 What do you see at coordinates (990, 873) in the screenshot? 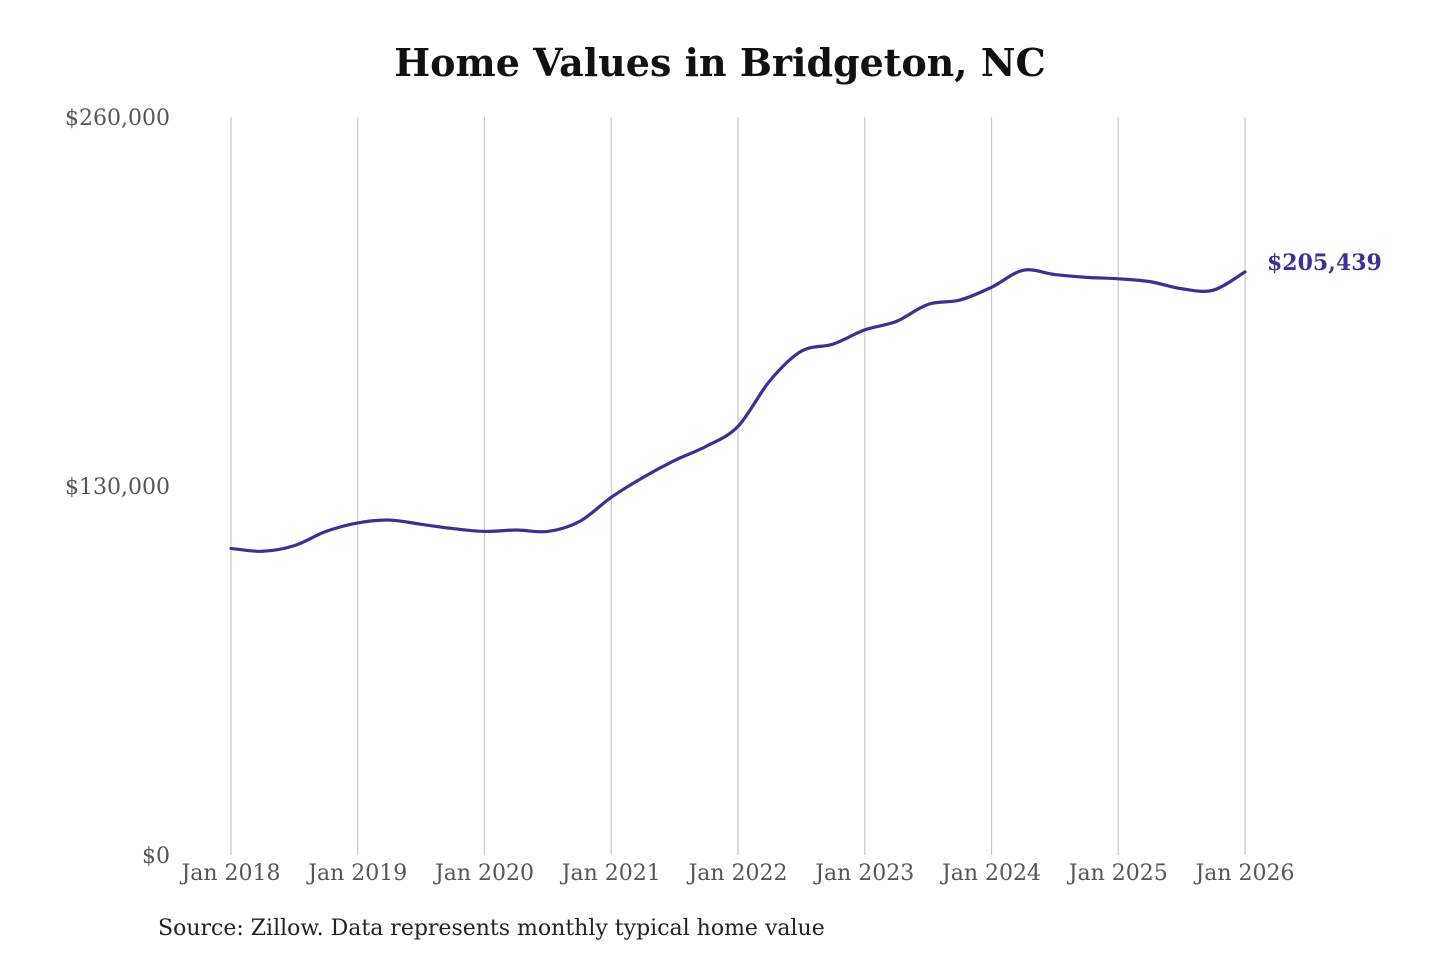
I see `x-tick-label: Jan 2024` at bounding box center [990, 873].